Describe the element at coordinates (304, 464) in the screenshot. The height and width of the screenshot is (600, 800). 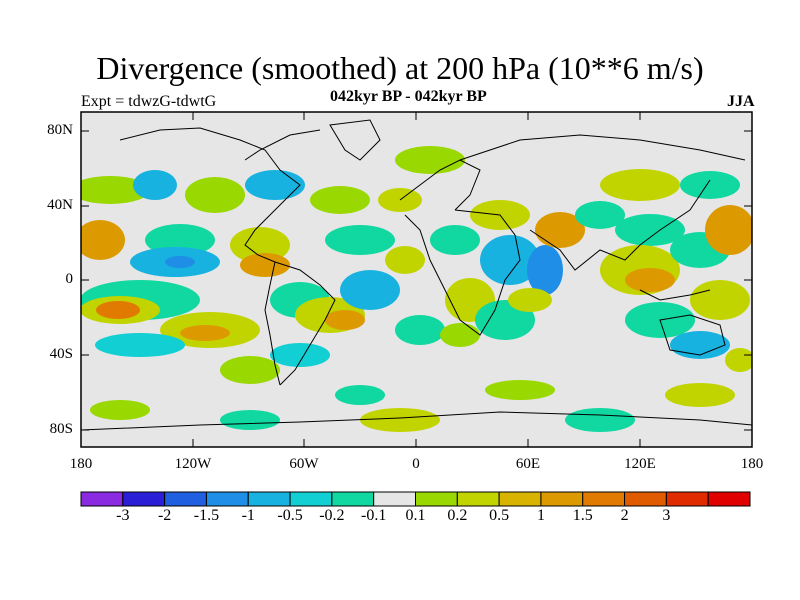
I see `lon-tick-label: 60W` at that location.